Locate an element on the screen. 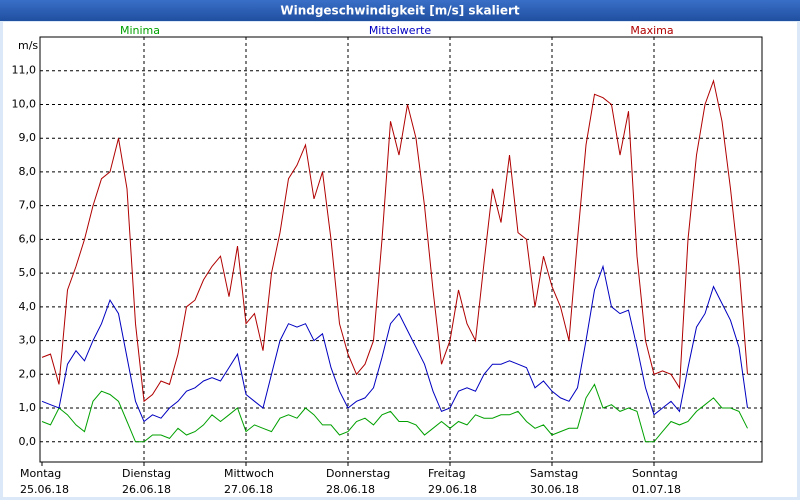 This screenshot has height=500, width=800. y-tick-label: 2,0 is located at coordinates (28, 373).